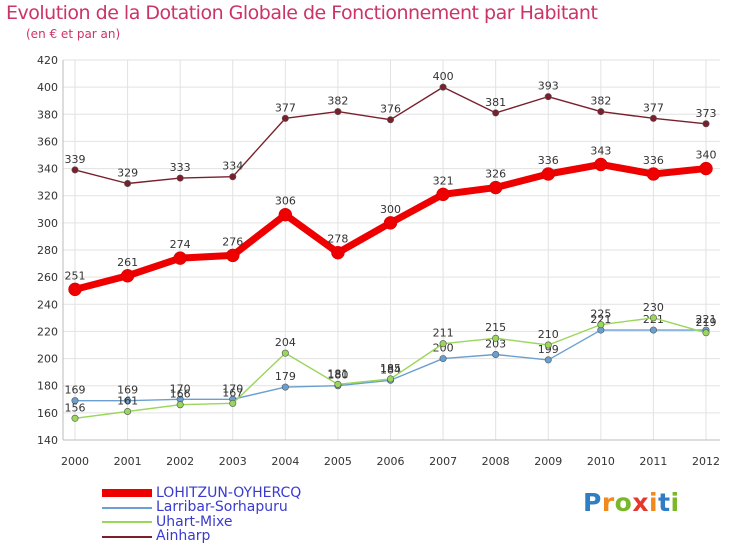 Image resolution: width=750 pixels, height=550 pixels. I want to click on legend-swatch-ainharp, so click(127, 536).